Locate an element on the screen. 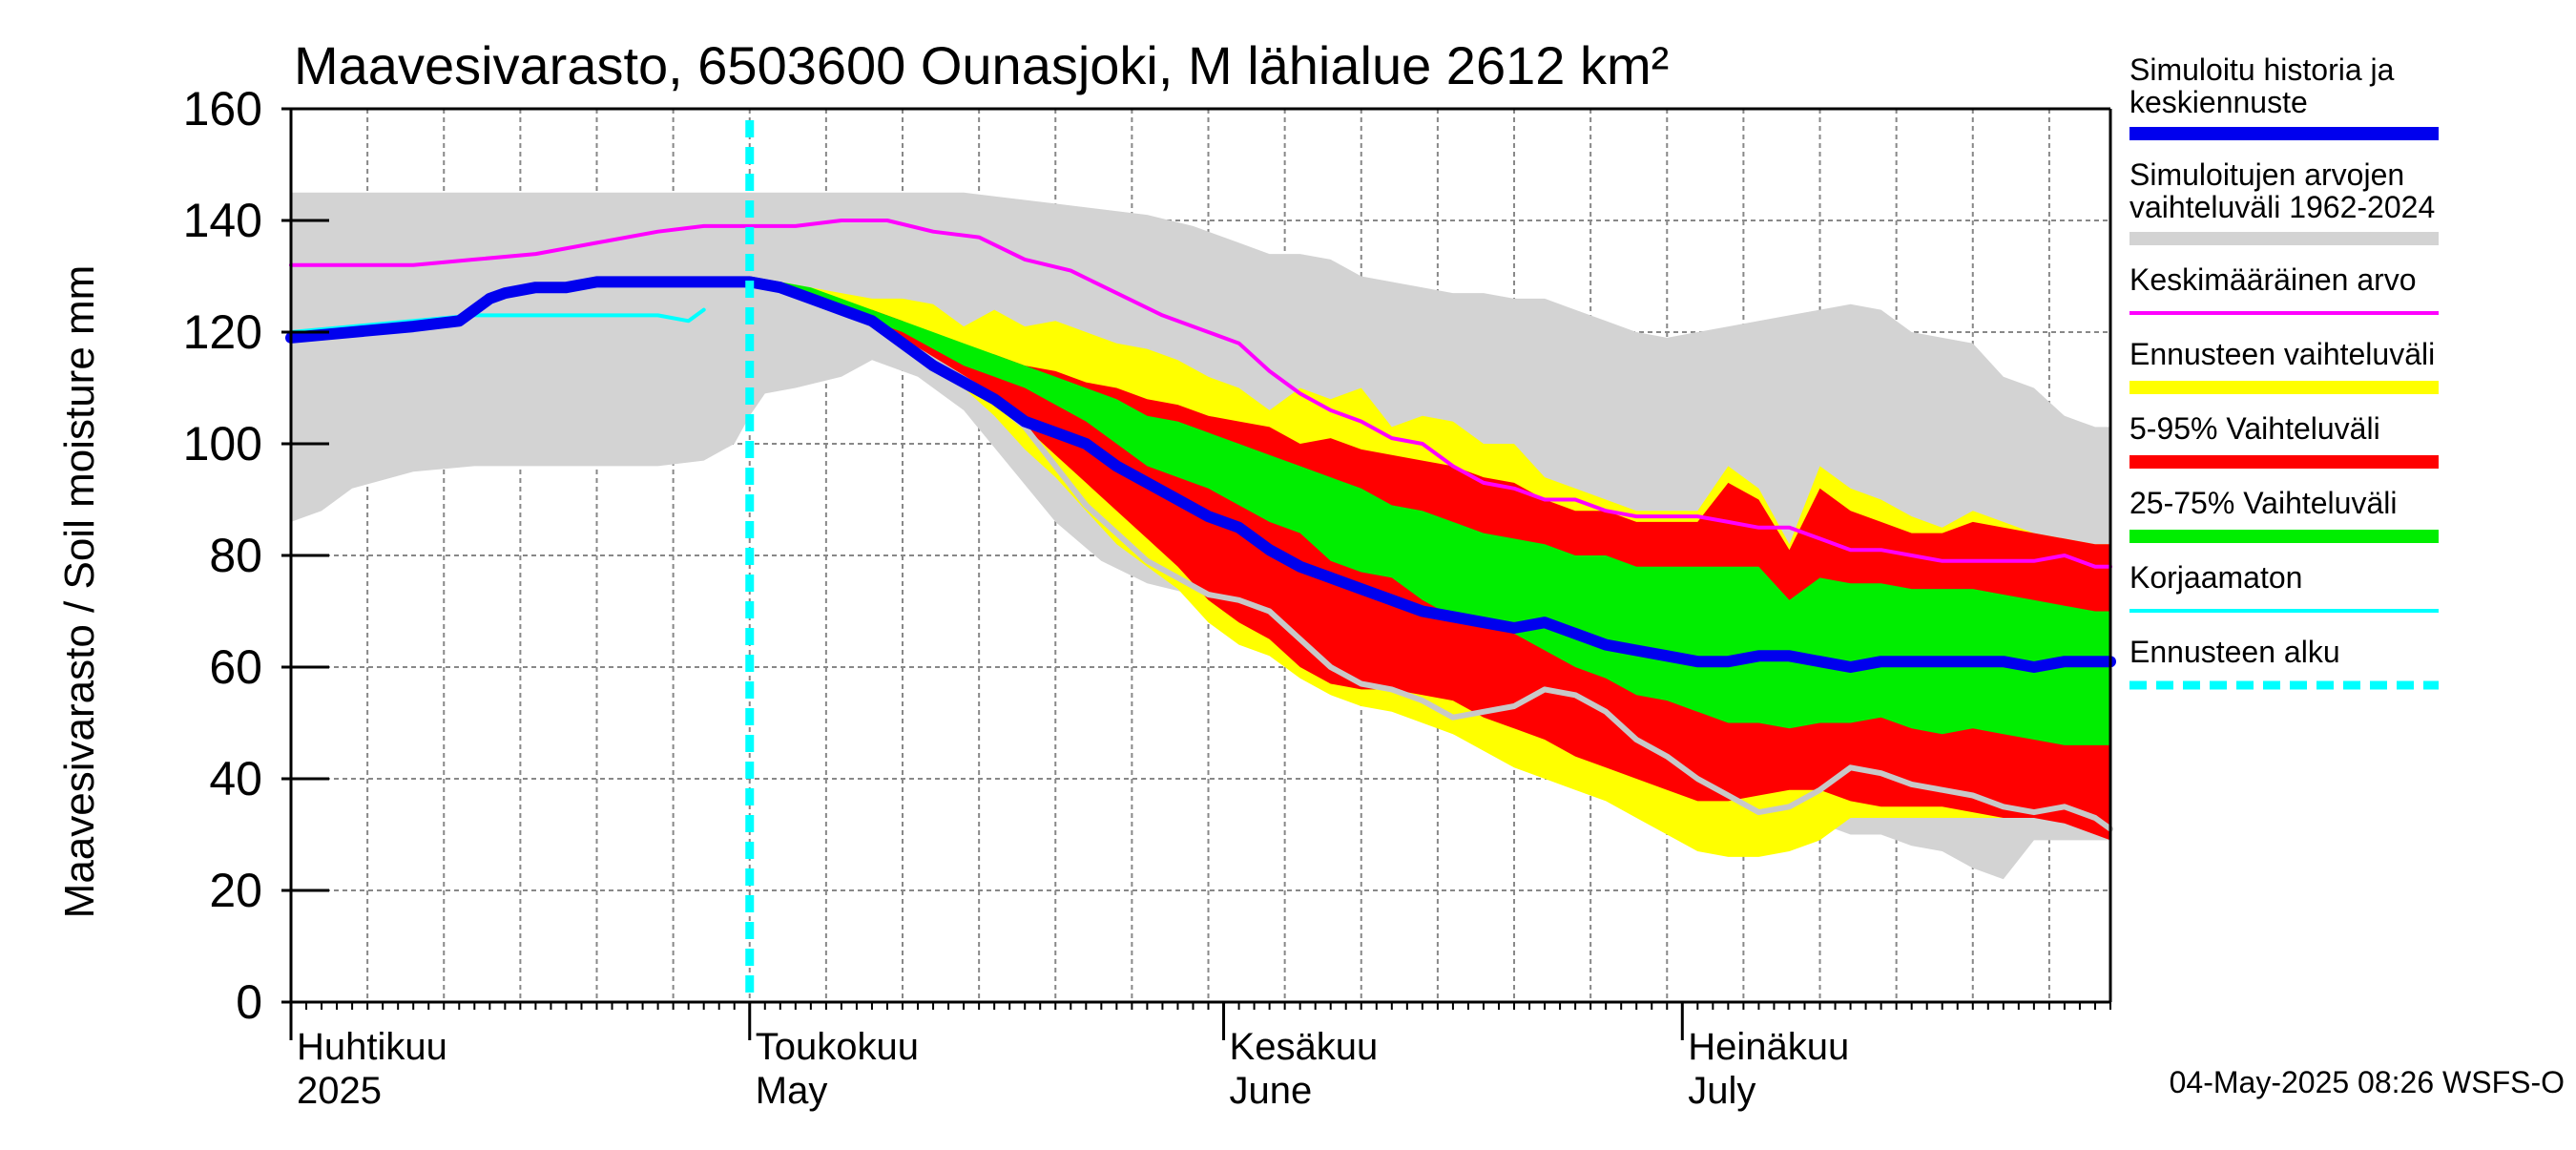  x-month-label: Huhtikuu is located at coordinates (372, 1047).